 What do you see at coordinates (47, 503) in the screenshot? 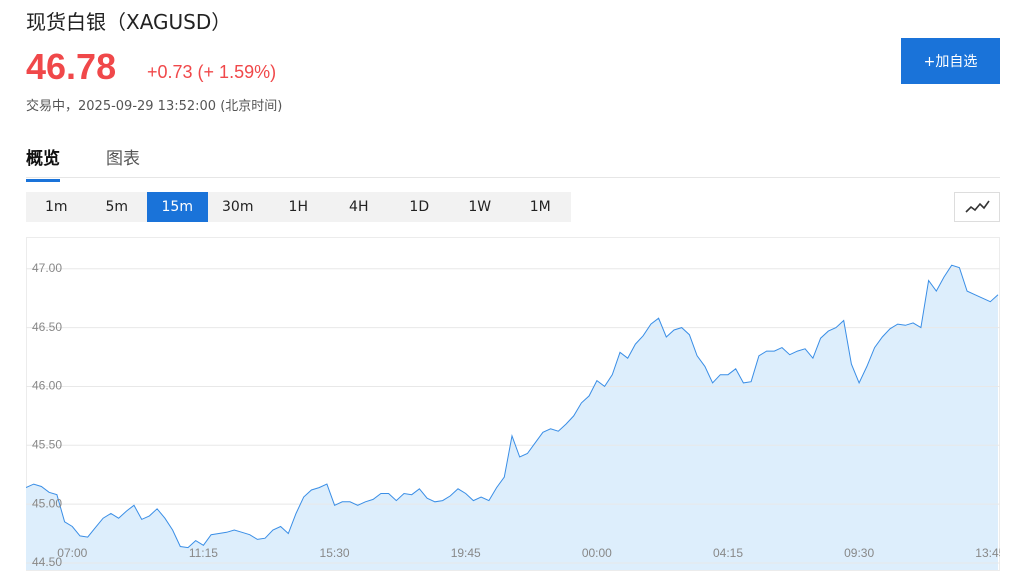
I see `y-tick-label: 45.00` at bounding box center [47, 503].